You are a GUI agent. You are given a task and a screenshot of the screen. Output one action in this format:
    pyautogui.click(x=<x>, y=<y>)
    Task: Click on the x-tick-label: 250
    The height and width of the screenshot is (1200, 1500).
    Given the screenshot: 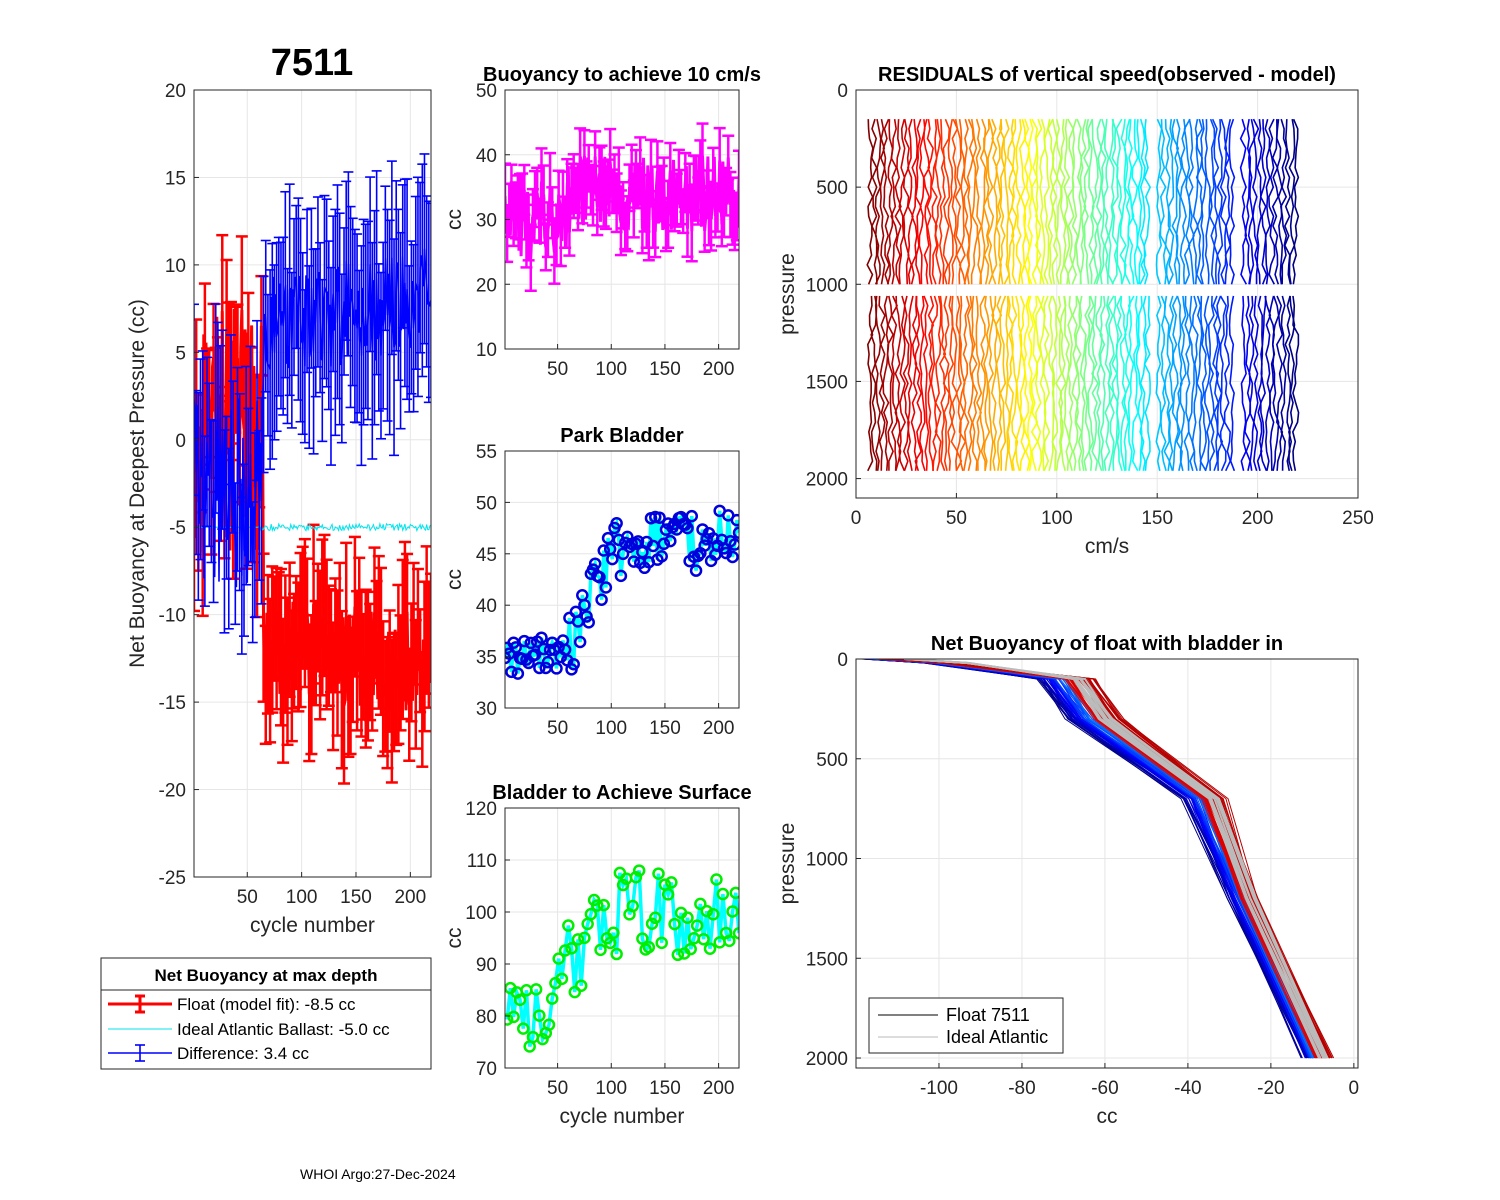 What is the action you would take?
    pyautogui.click(x=1358, y=518)
    